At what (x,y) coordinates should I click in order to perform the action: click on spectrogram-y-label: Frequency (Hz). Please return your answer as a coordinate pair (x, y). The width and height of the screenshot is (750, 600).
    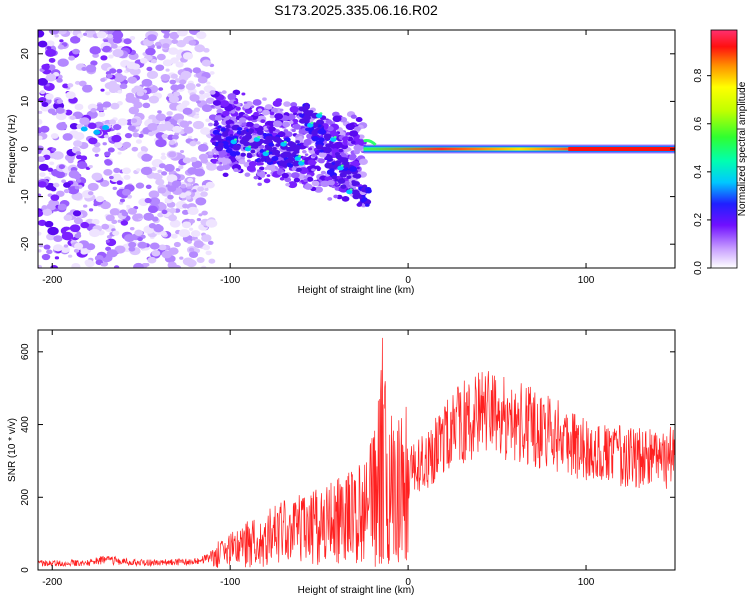
    Looking at the image, I should click on (12, 149).